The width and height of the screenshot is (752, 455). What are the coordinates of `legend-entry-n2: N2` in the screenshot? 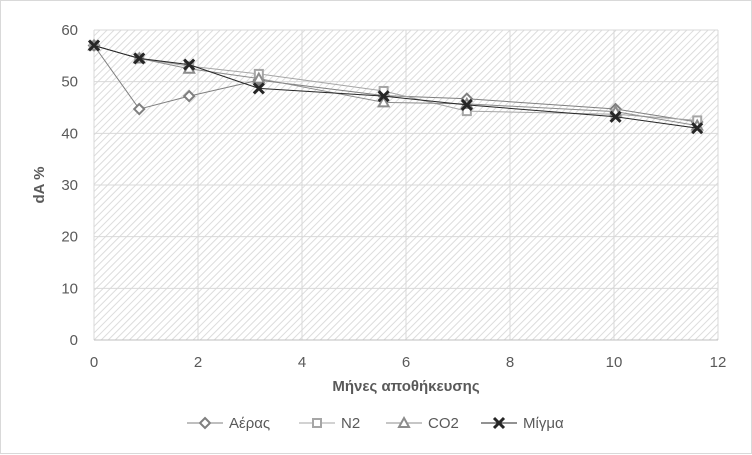 It's located at (329, 423).